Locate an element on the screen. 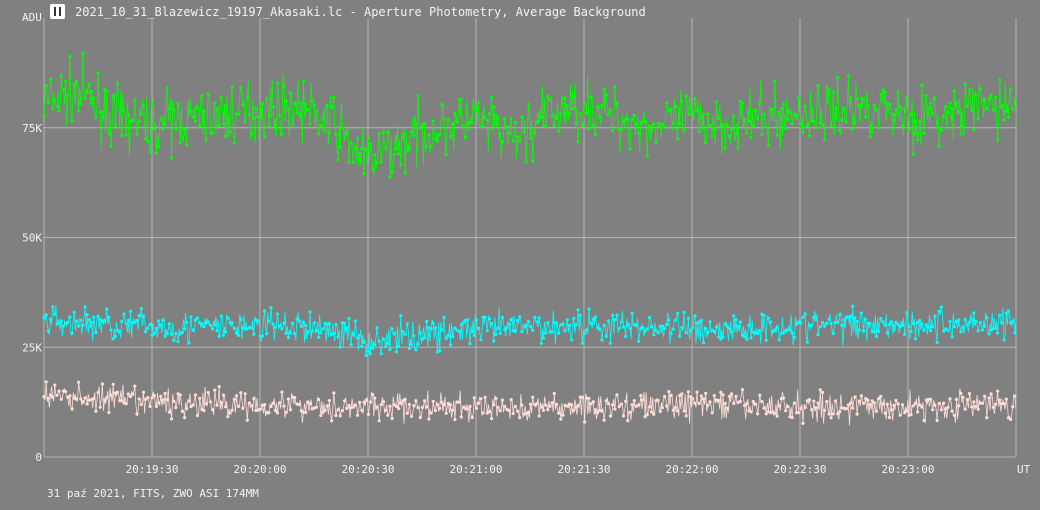  x-tick-label: 20:19:30 is located at coordinates (152, 469).